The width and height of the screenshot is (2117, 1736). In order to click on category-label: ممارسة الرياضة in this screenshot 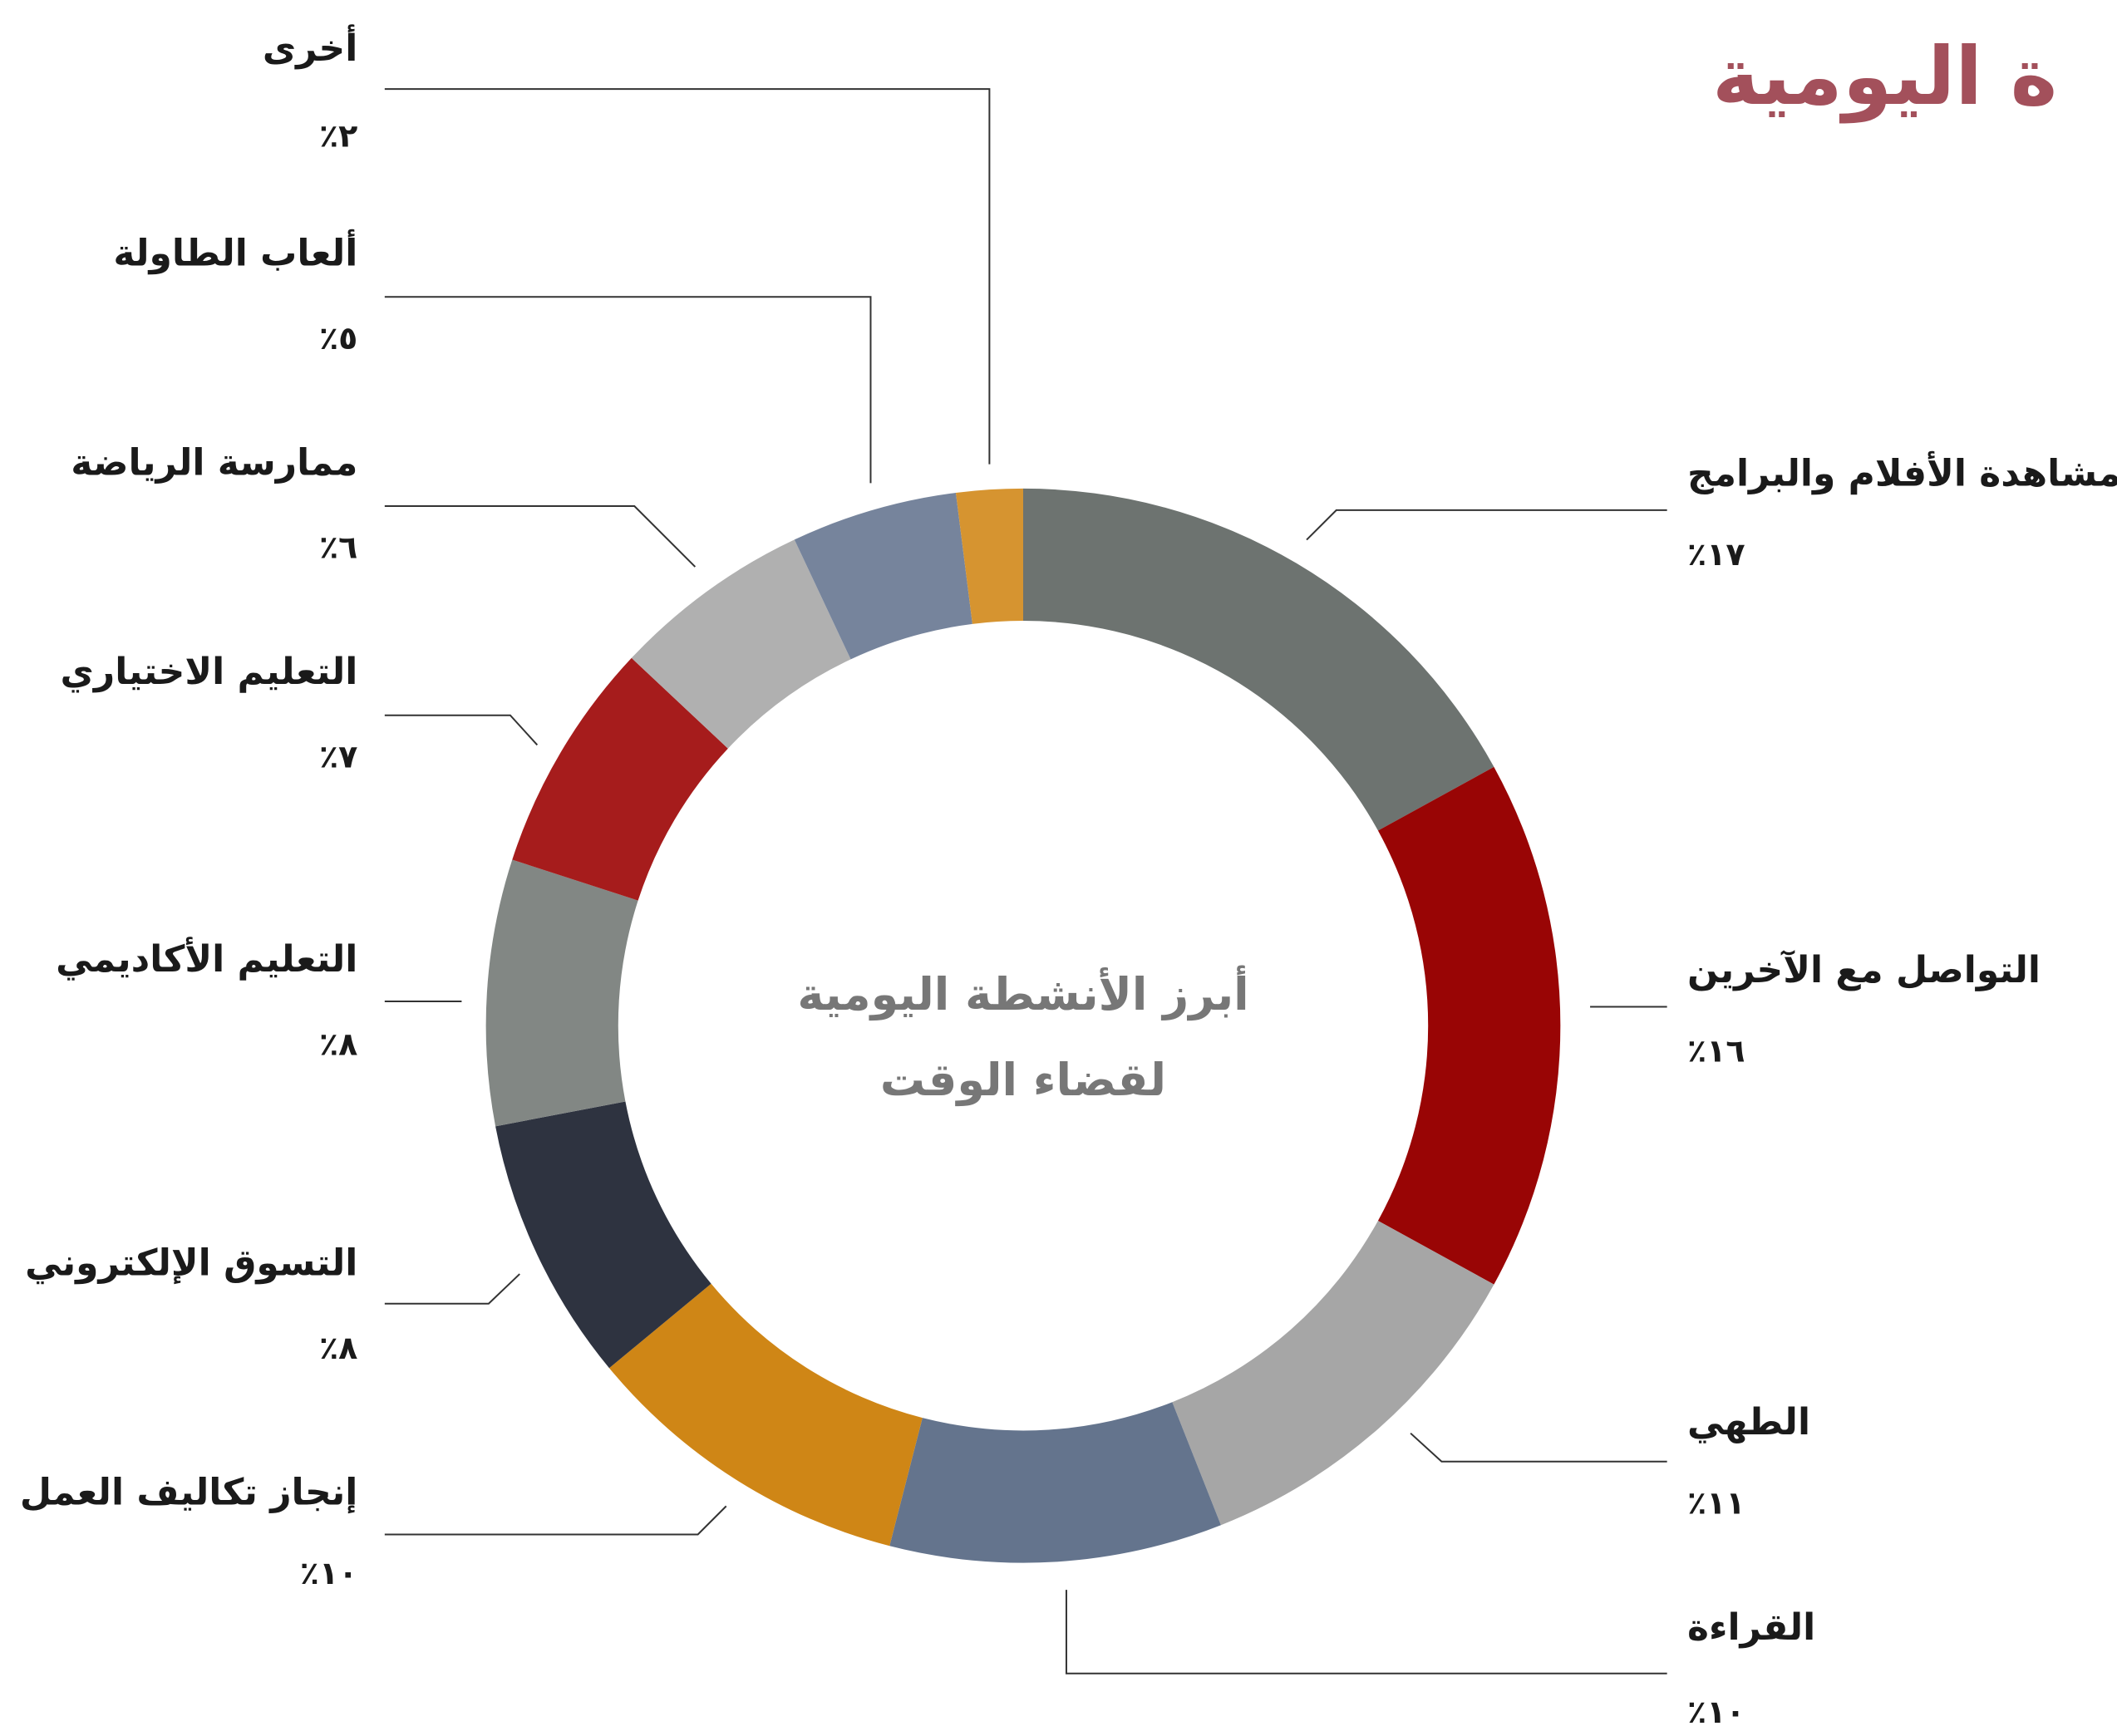, I will do `click(214, 462)`.